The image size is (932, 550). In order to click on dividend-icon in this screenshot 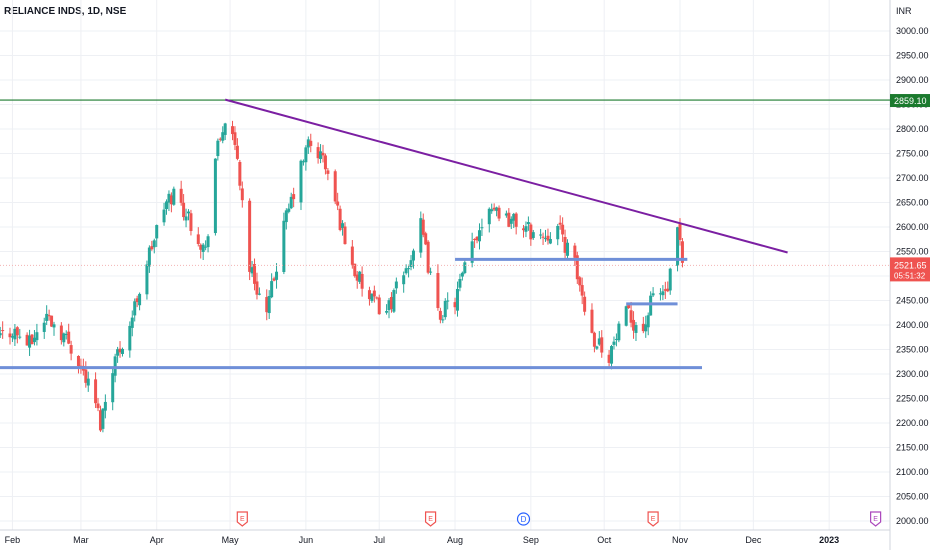, I will do `click(523, 519)`.